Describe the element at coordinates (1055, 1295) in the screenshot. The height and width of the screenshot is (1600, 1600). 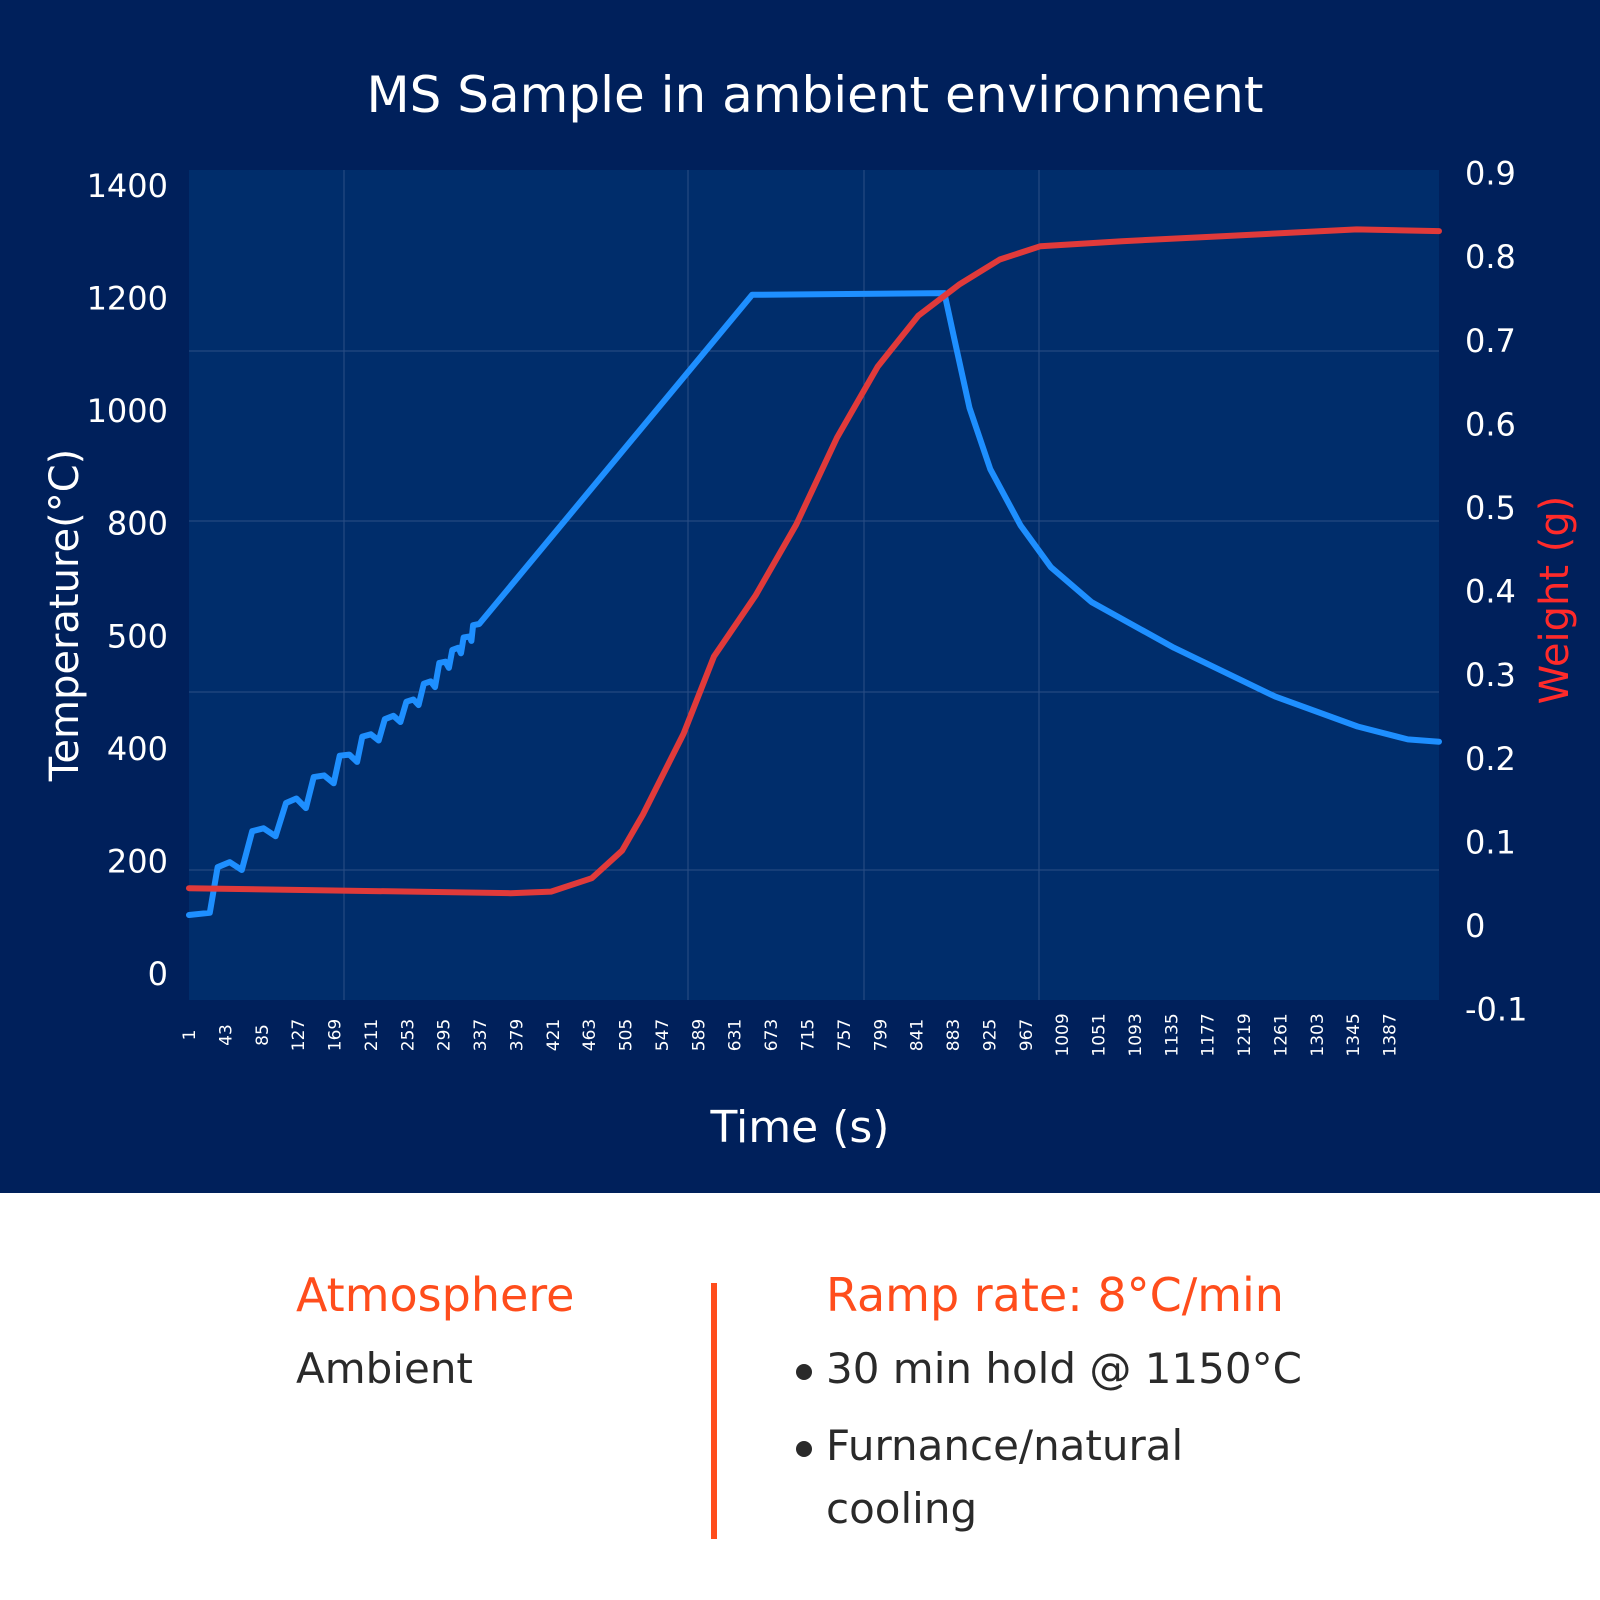
I see `ramp-rate-heading: Ramp rate: 8°C/min` at that location.